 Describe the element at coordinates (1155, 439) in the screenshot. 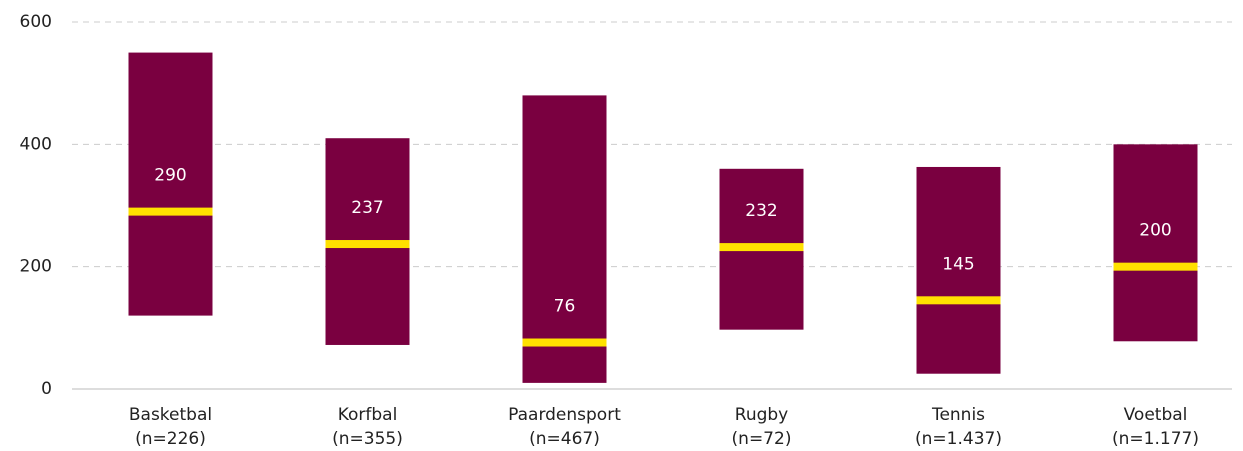

I see `x-tick-sublabel: (n=1.177)` at that location.